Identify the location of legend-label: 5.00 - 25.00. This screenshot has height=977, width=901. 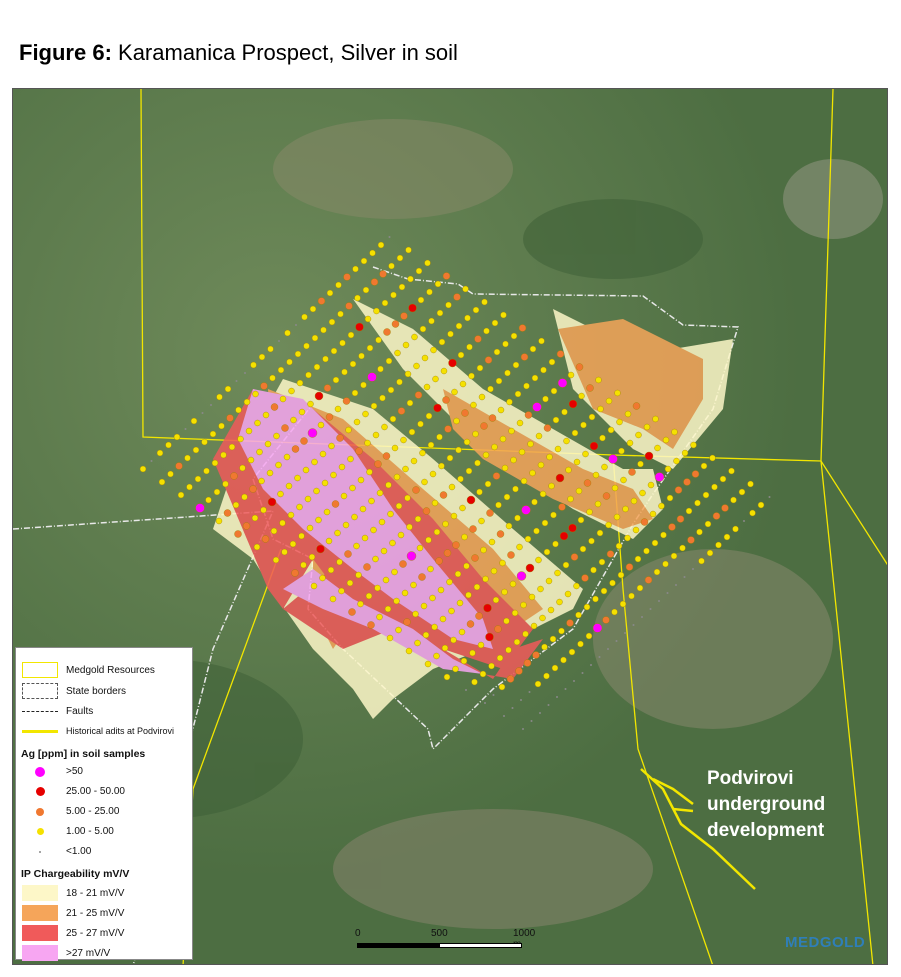
(93, 811).